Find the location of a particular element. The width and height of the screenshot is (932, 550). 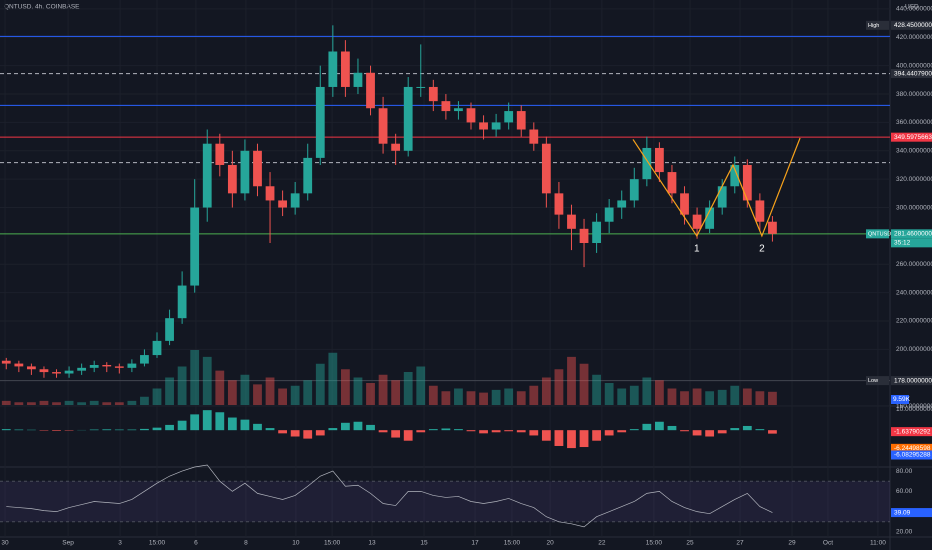

y-tick-label: 420.00000000 is located at coordinates (914, 37).